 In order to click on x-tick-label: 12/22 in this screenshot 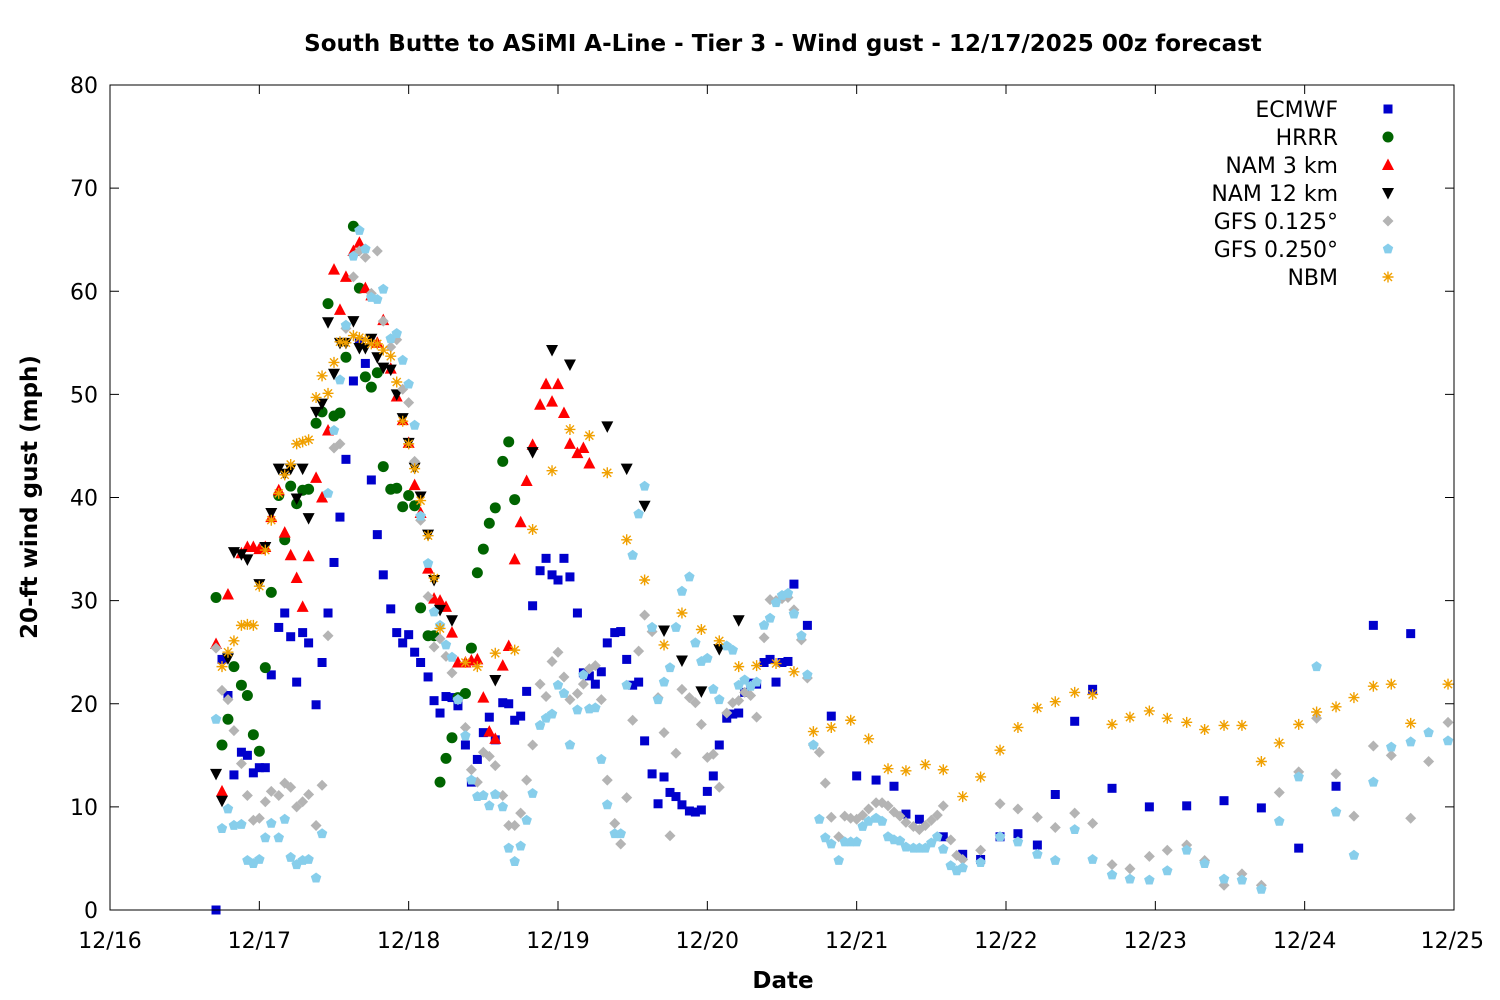, I will do `click(1005, 941)`.